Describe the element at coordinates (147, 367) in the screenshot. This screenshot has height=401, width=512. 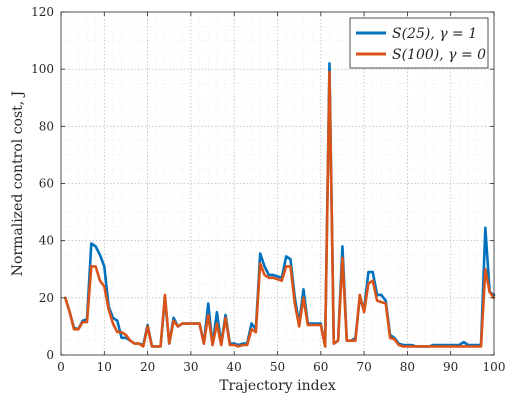
I see `x-tick-label: 20` at that location.